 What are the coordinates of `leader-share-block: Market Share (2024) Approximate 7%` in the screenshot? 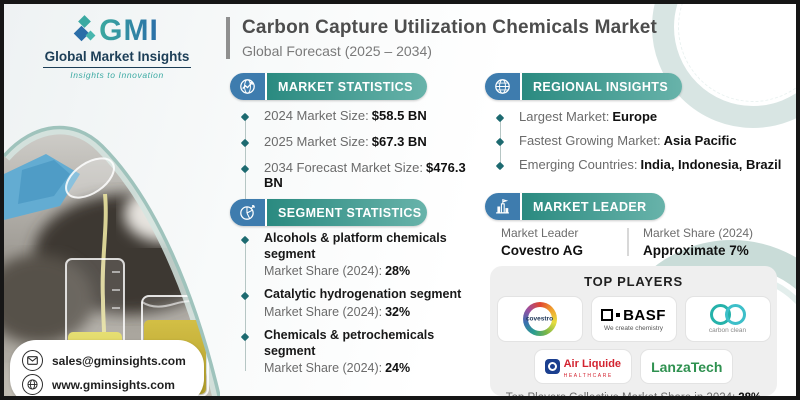 It's located at (706, 242).